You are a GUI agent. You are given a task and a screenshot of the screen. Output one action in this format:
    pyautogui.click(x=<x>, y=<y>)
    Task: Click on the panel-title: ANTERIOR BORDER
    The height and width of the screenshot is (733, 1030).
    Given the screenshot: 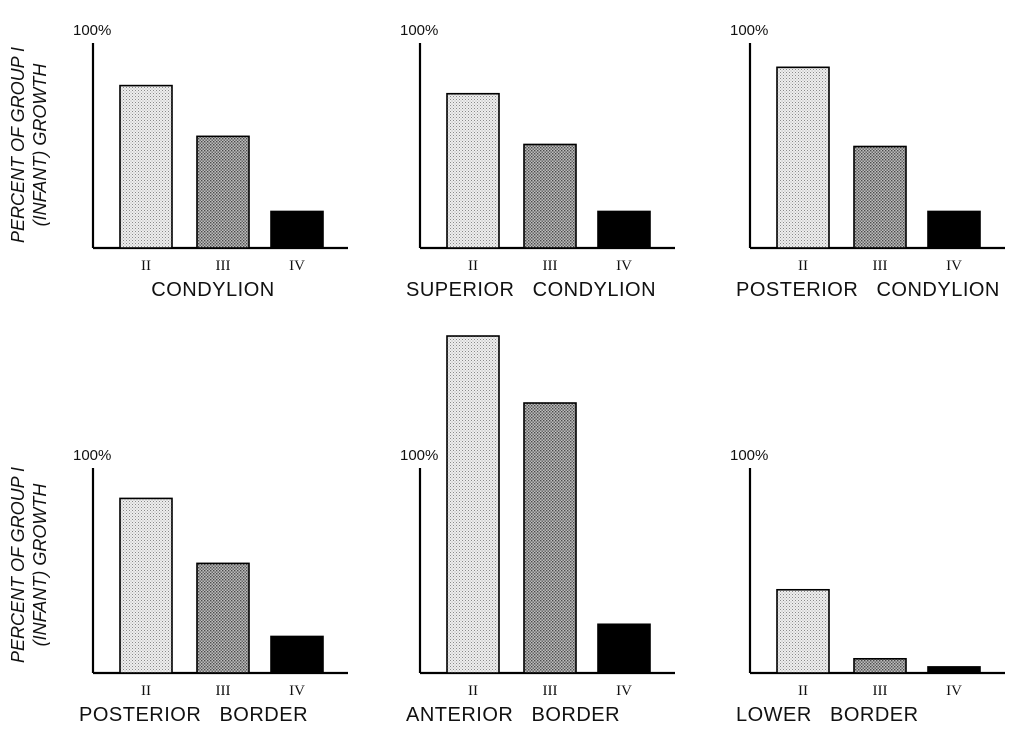 What is the action you would take?
    pyautogui.click(x=513, y=715)
    